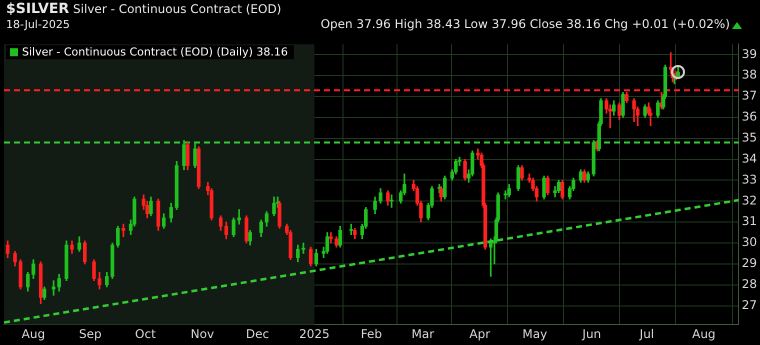  I want to click on x-tick-label: 2025, so click(314, 333).